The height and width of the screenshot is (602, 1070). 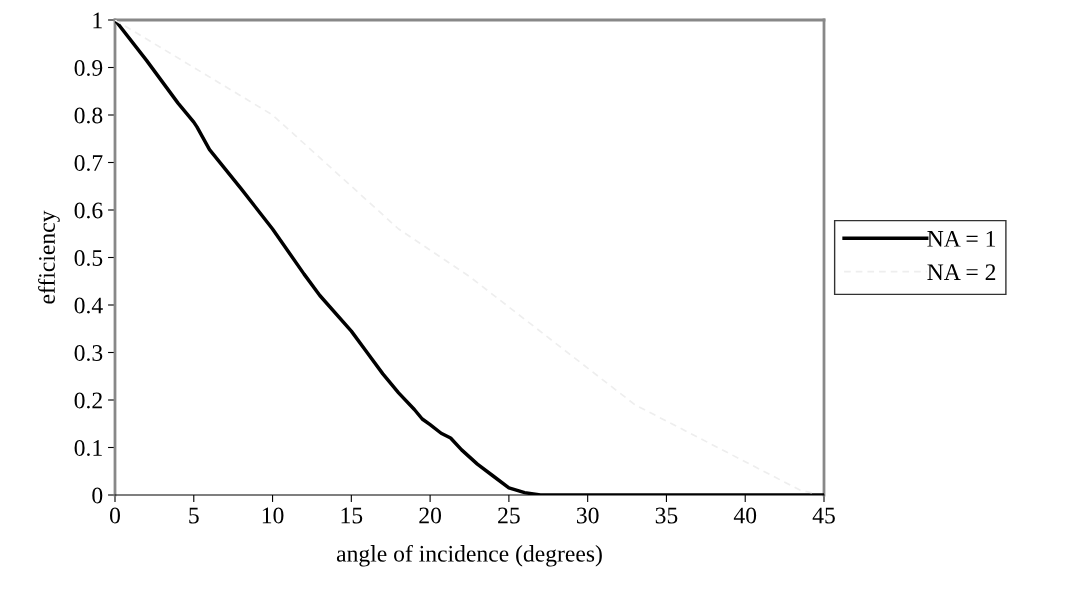 What do you see at coordinates (469, 555) in the screenshot?
I see `x-axis-title: angle of incidence (degrees)` at bounding box center [469, 555].